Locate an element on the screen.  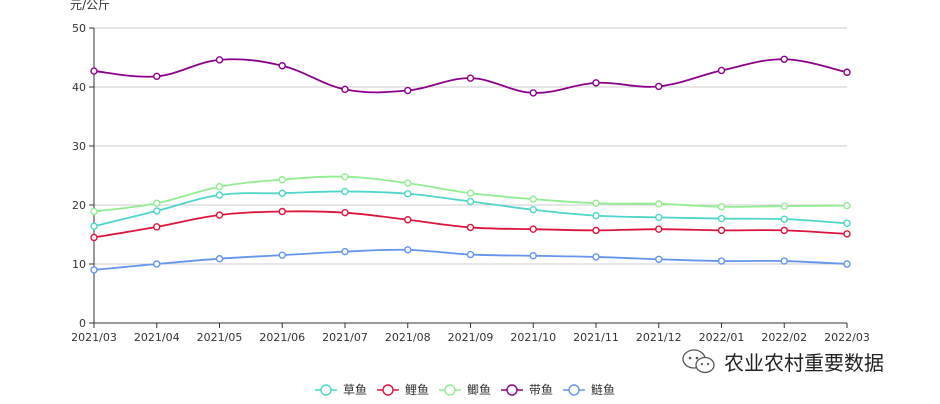
y-tick-label: 40 is located at coordinates (79, 87).